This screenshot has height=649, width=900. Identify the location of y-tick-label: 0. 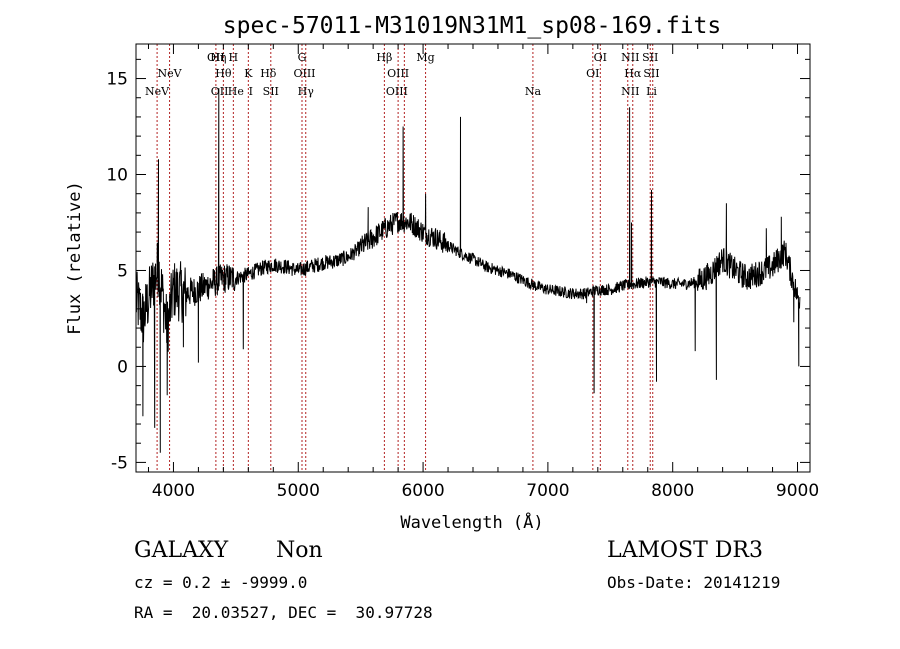
(122, 367).